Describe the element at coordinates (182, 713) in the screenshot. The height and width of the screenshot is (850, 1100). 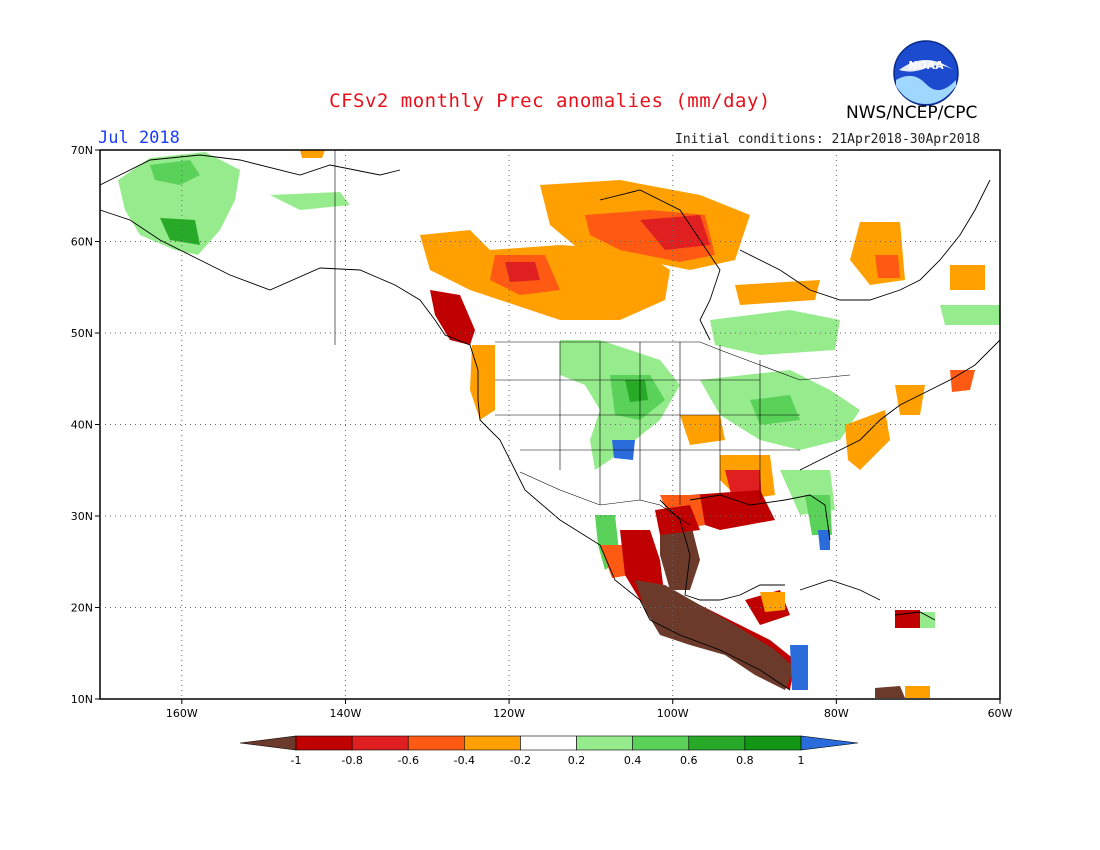
I see `lon-tick-label: 160W` at that location.